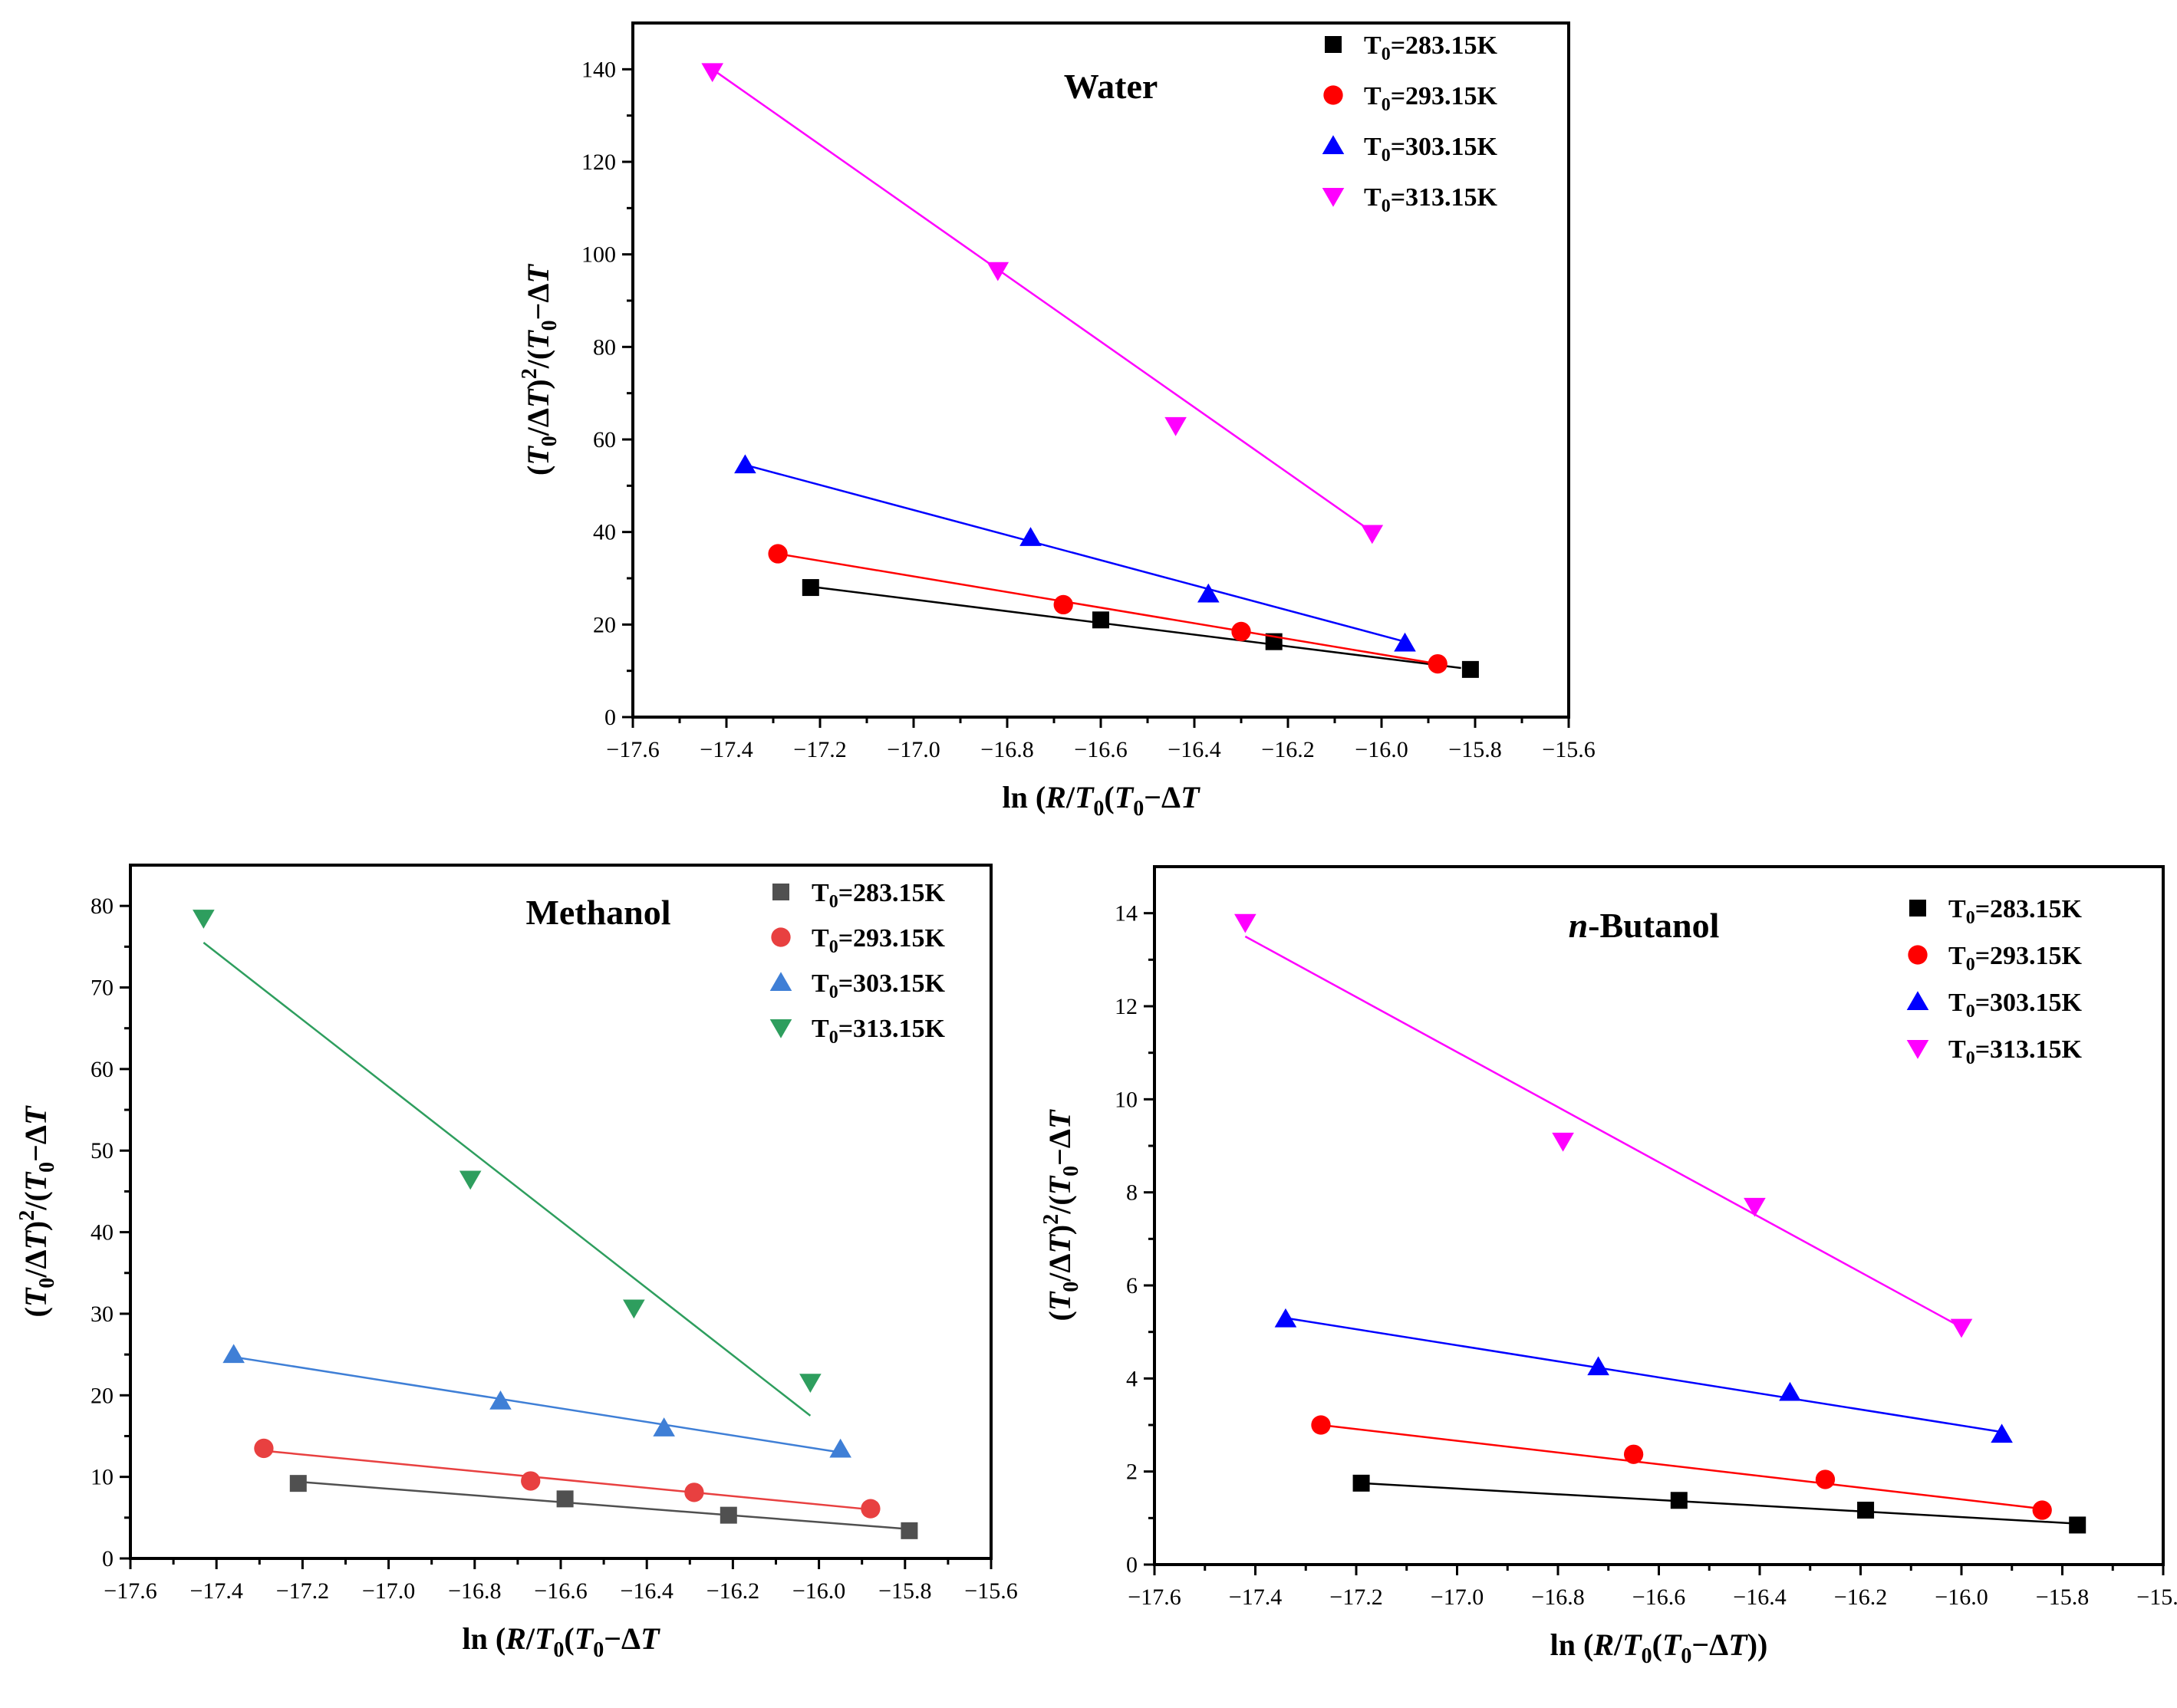 The height and width of the screenshot is (1708, 2177). I want to click on x-tick-label: −16.2, so click(1287, 749).